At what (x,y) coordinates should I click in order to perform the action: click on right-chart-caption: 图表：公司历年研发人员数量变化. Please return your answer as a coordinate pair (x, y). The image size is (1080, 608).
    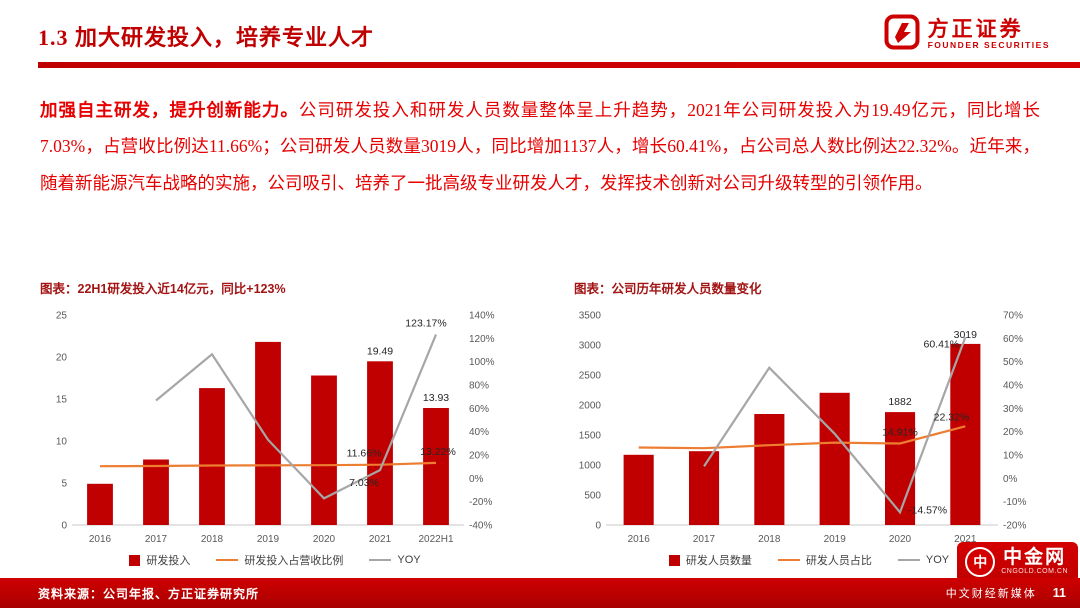
    Looking at the image, I should click on (668, 289).